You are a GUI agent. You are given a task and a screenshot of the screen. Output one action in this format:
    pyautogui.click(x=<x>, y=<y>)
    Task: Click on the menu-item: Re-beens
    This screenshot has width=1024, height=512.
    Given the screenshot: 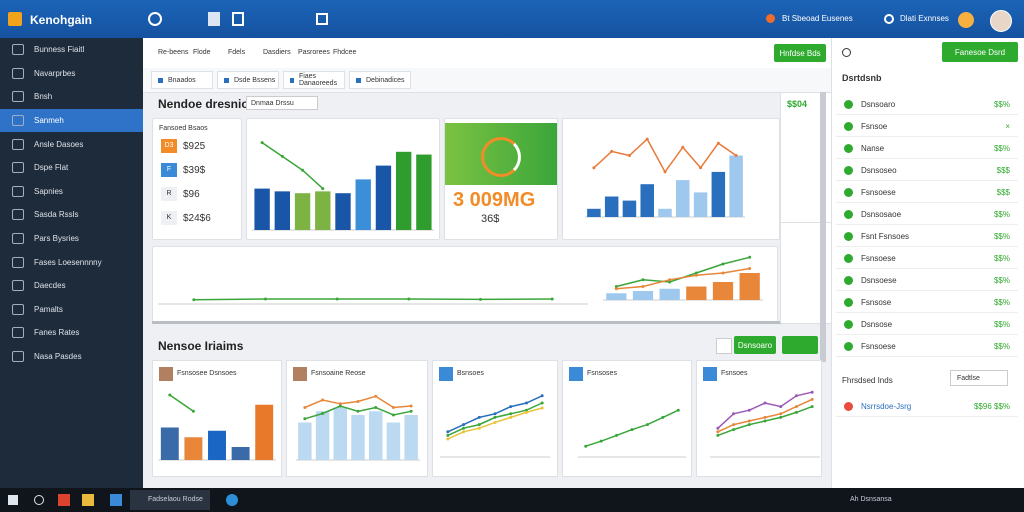 What is the action you would take?
    pyautogui.click(x=173, y=52)
    